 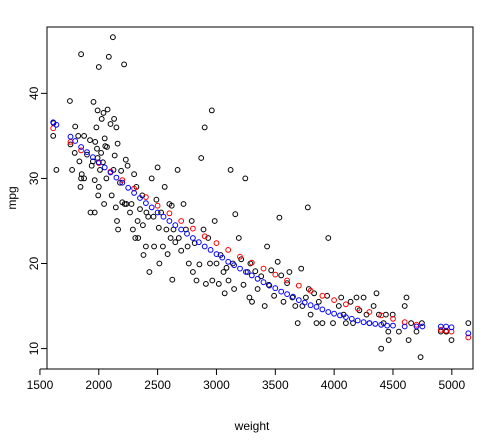 I want to click on x-tick-label: 3000, so click(x=216, y=385).